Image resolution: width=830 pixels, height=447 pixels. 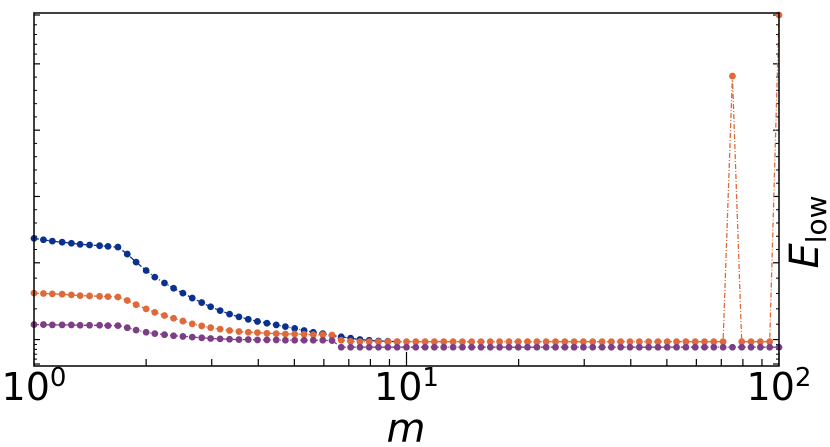 I want to click on x-tick-label-exponent: 1, so click(x=430, y=378).